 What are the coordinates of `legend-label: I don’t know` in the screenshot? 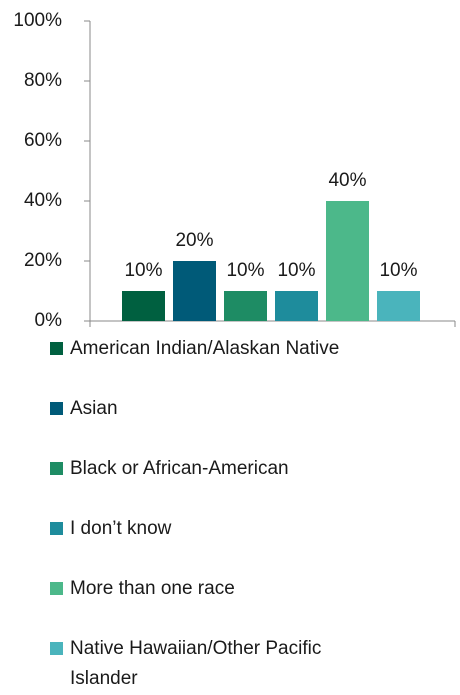 It's located at (121, 528).